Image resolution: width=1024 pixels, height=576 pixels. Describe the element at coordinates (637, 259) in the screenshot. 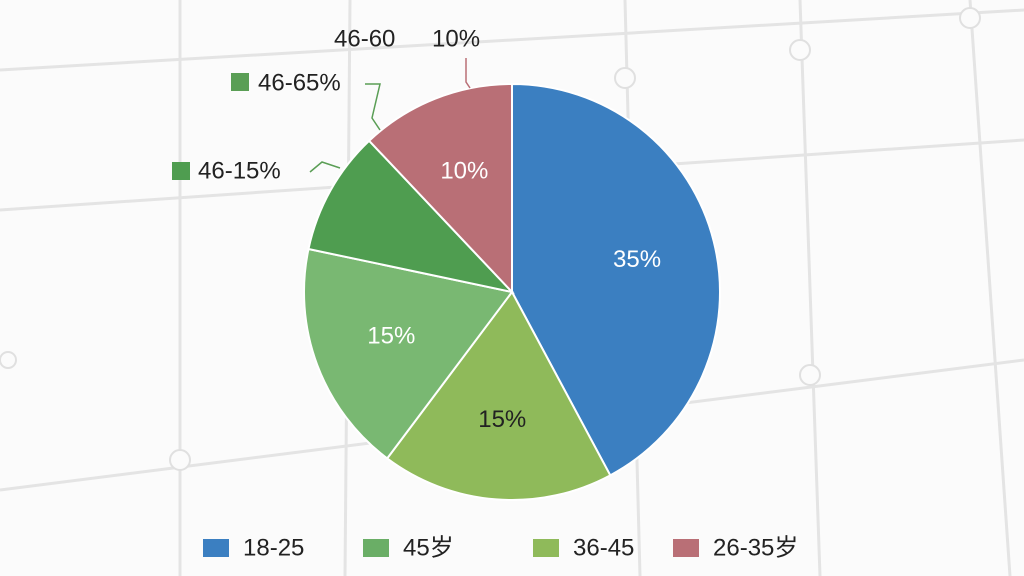

I see `slice-label: 35%` at that location.